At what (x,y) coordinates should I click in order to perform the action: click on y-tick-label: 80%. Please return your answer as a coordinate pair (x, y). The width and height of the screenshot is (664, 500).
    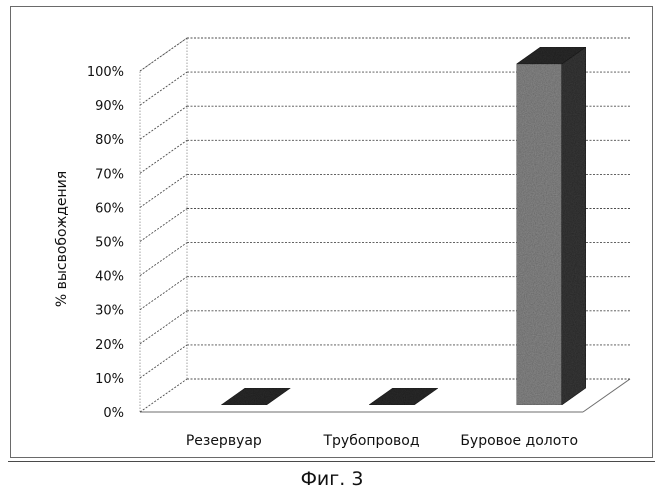
    Looking at the image, I should click on (109, 140).